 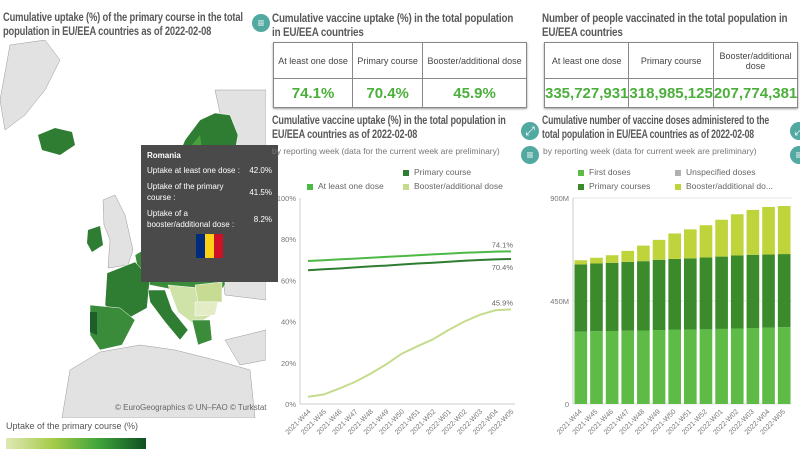 What do you see at coordinates (260, 192) in the screenshot?
I see `tooltip-value: 41.5%` at bounding box center [260, 192].